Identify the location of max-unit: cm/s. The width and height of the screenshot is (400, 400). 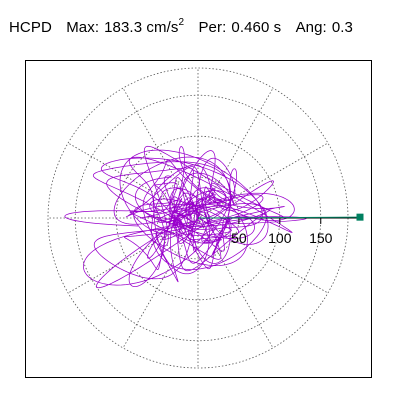
(162, 27).